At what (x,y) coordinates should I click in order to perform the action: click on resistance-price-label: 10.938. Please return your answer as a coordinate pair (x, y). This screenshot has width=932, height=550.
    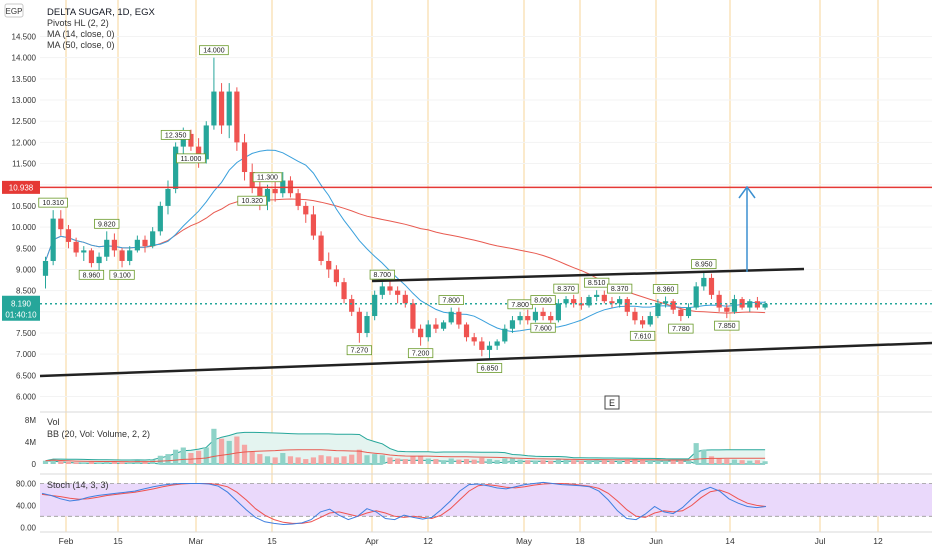
    Looking at the image, I should click on (21, 187).